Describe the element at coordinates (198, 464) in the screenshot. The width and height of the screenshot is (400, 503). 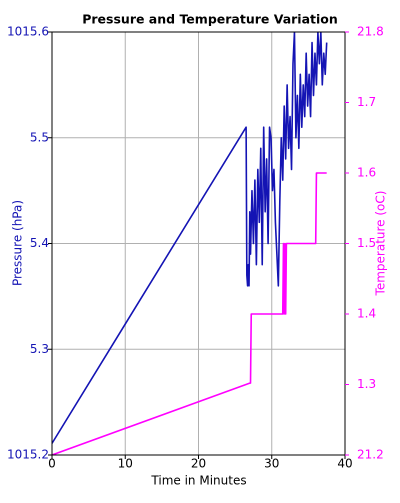
I see `x-tick-label: 20` at that location.